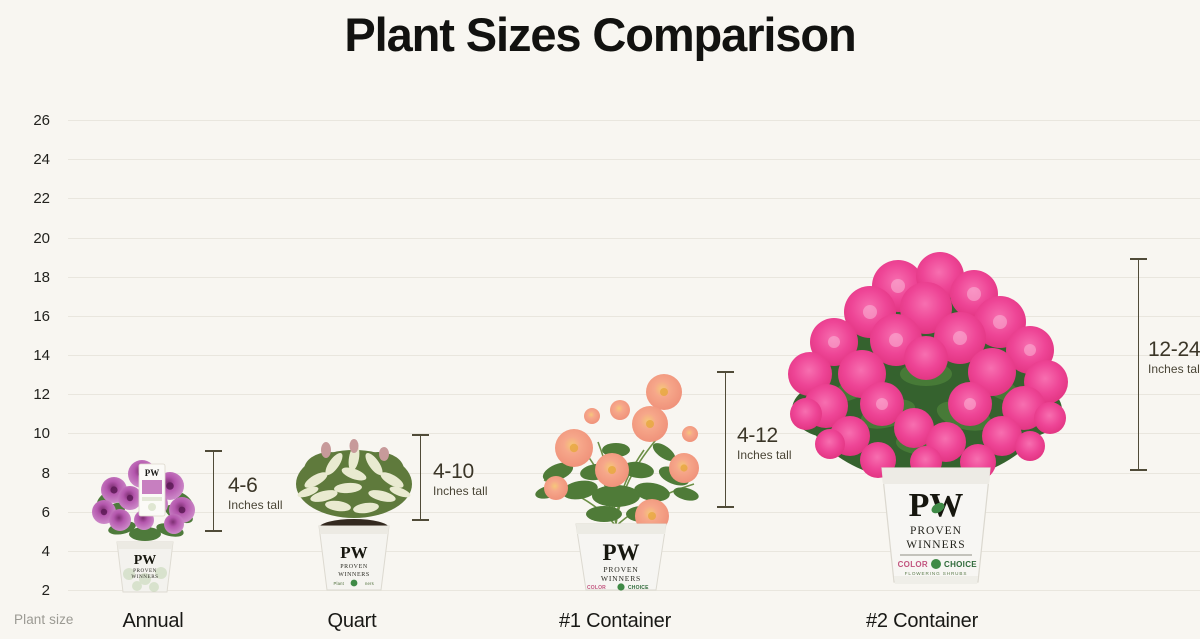  I want to click on plant-image-quart: PW PROVEN WINNERS Plant ners, so click(354, 513).